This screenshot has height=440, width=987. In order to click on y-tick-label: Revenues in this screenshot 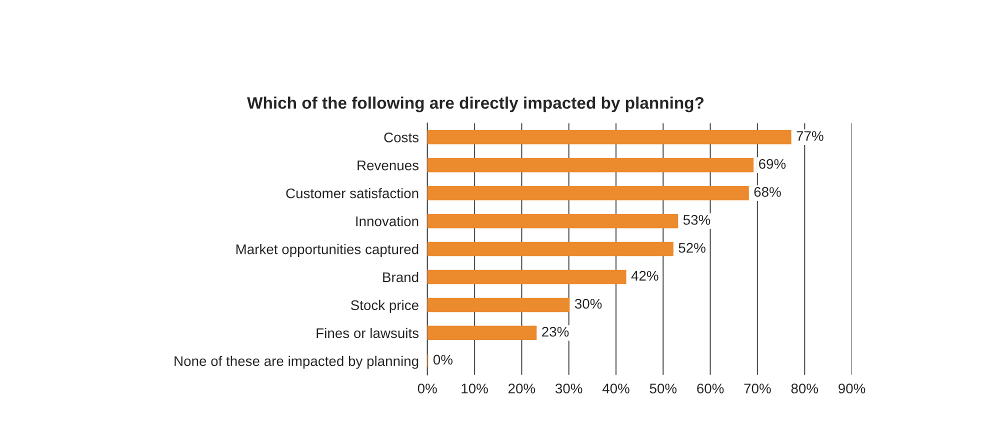, I will do `click(388, 165)`.